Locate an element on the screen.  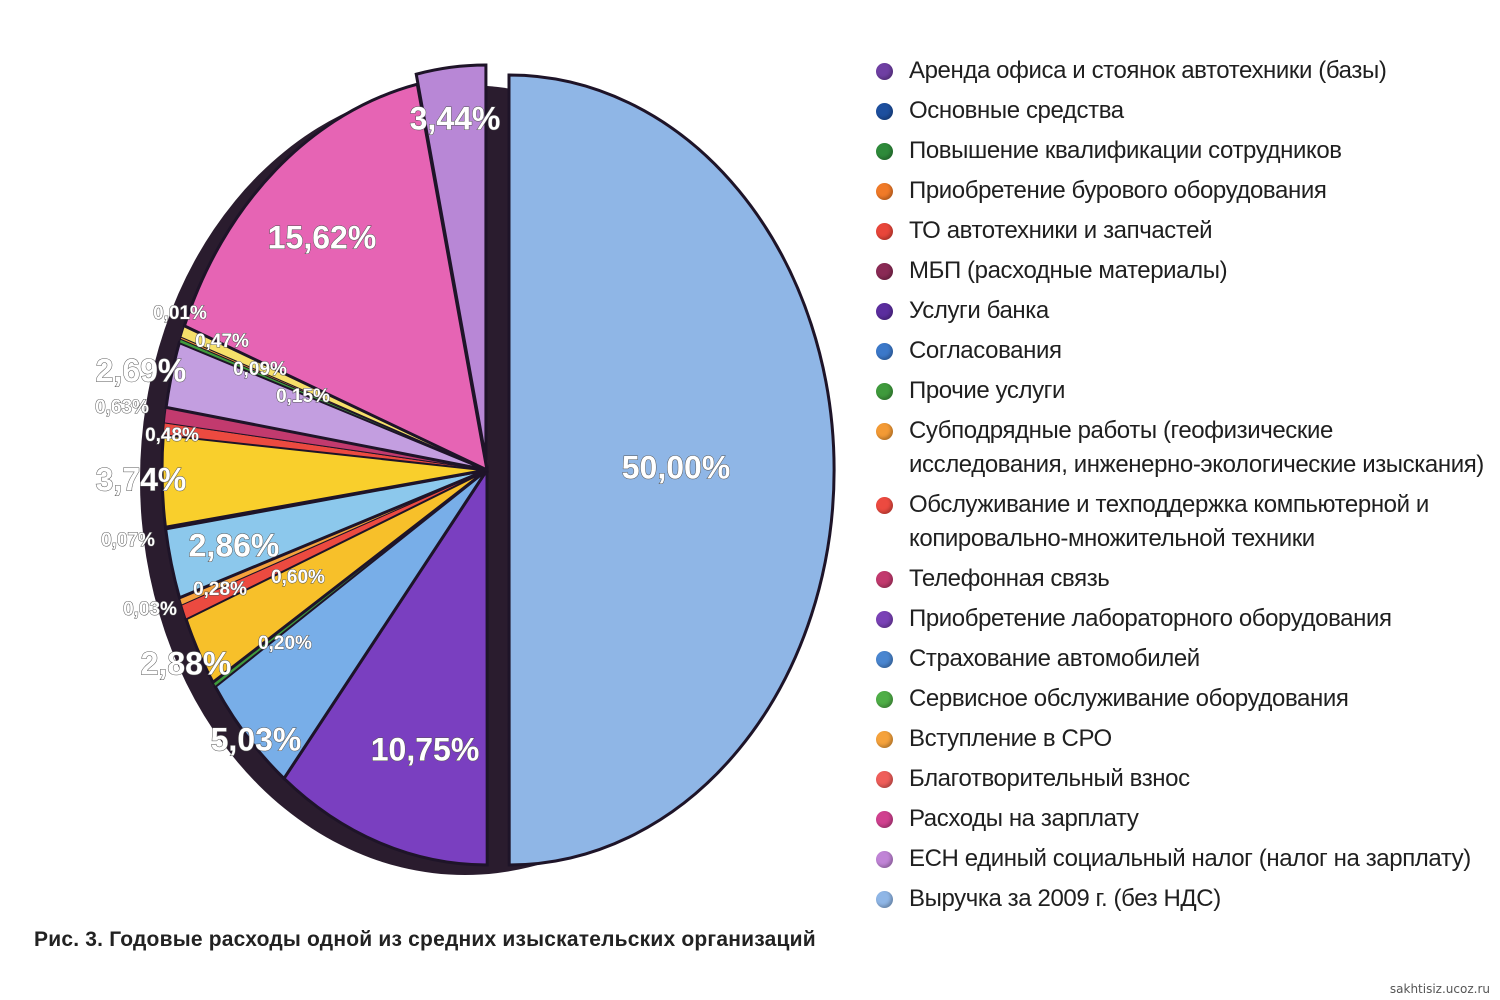
legend-item: Приобретение лабораторного оборудования is located at coordinates (1182, 619).